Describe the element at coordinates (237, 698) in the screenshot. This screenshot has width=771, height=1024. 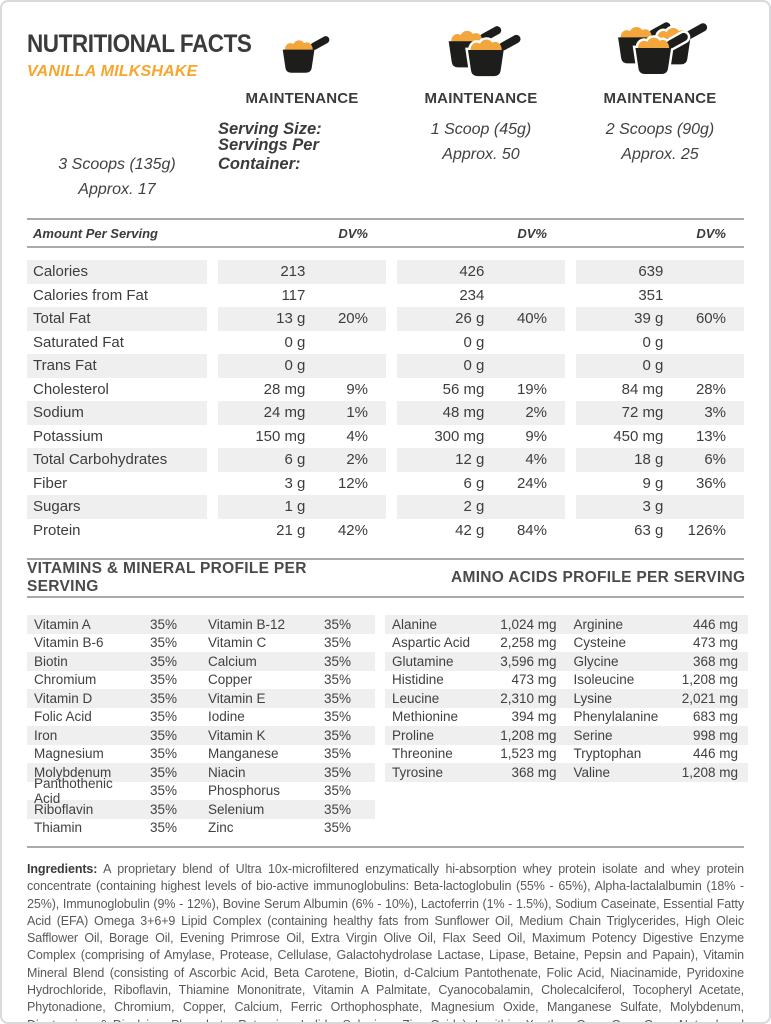
I see `vitamin-name: Vitamin E` at that location.